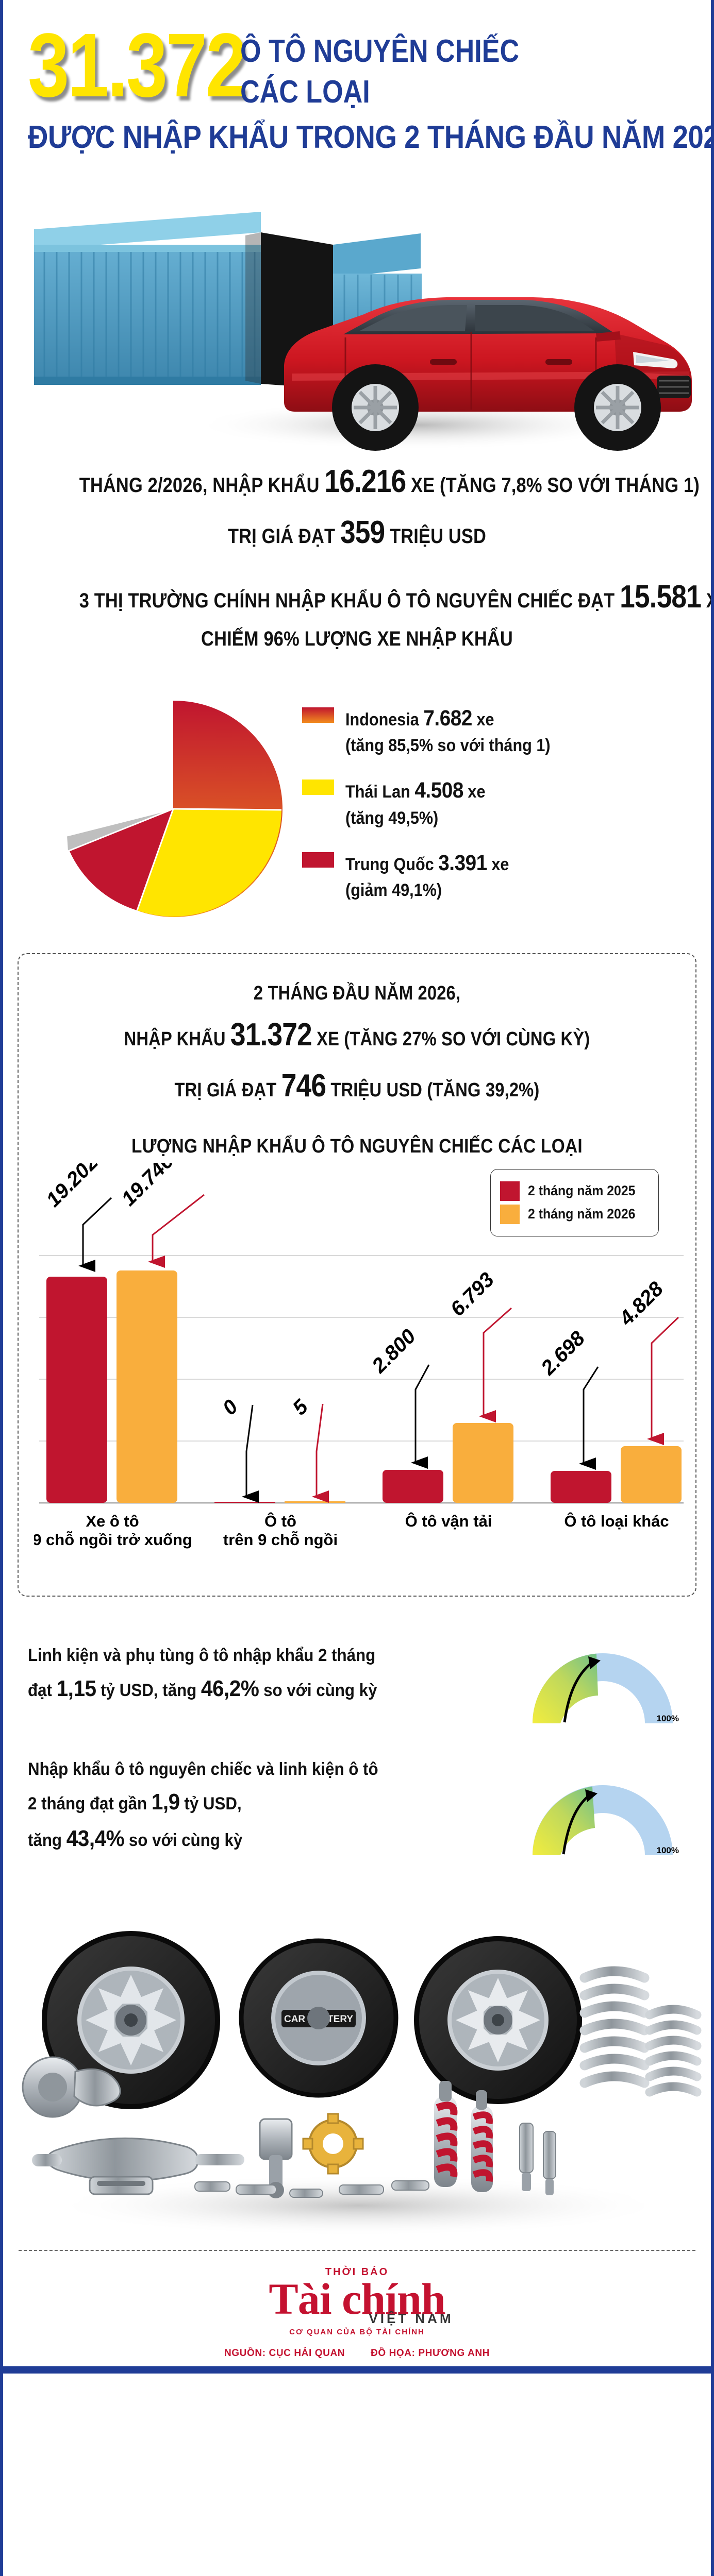 The image size is (714, 2576). I want to click on red-car-icon, so click(488, 374).